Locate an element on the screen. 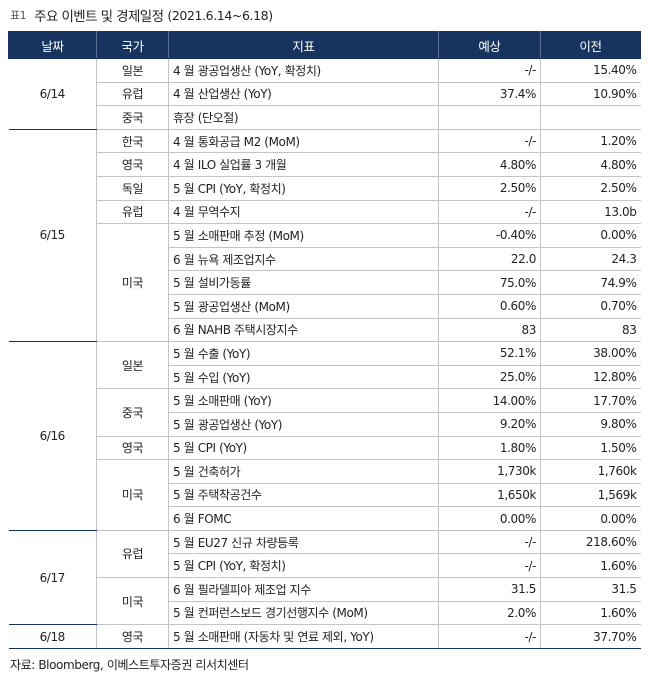 The image size is (648, 678). indicator-cell: 4 월 광공업생산 (YoY, 확정치) is located at coordinates (303, 70).